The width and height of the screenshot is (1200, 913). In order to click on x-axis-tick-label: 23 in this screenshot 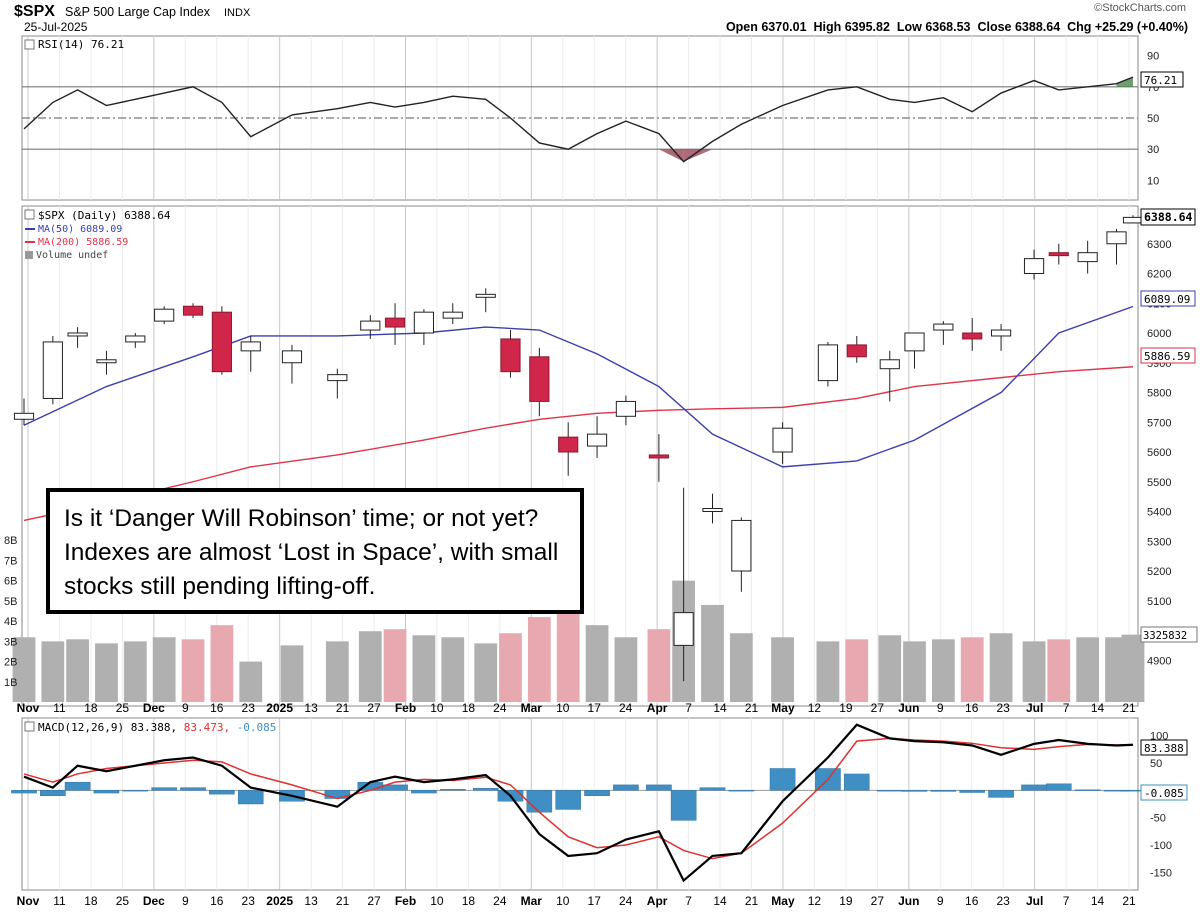, I will do `click(249, 708)`.